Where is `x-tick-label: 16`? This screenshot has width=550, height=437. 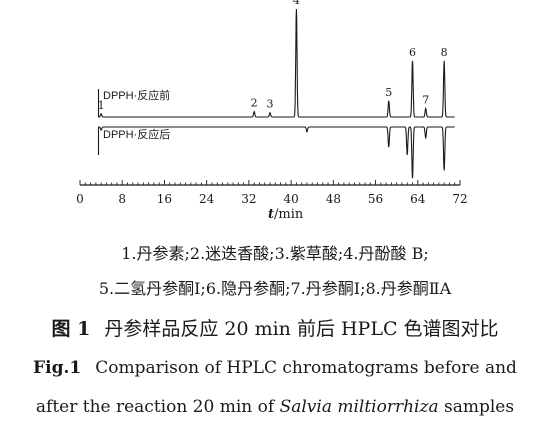 x-tick-label: 16 is located at coordinates (164, 199).